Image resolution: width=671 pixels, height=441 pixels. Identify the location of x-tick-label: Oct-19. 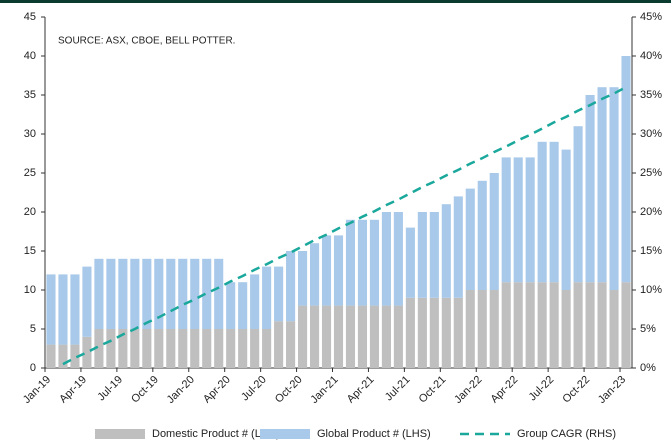
(145, 390).